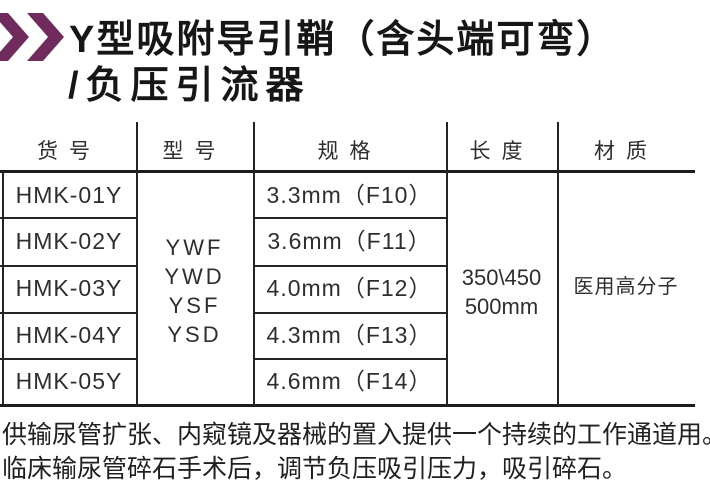 The image size is (710, 487). Describe the element at coordinates (501, 151) in the screenshot. I see `col-header-length: 长度` at that location.